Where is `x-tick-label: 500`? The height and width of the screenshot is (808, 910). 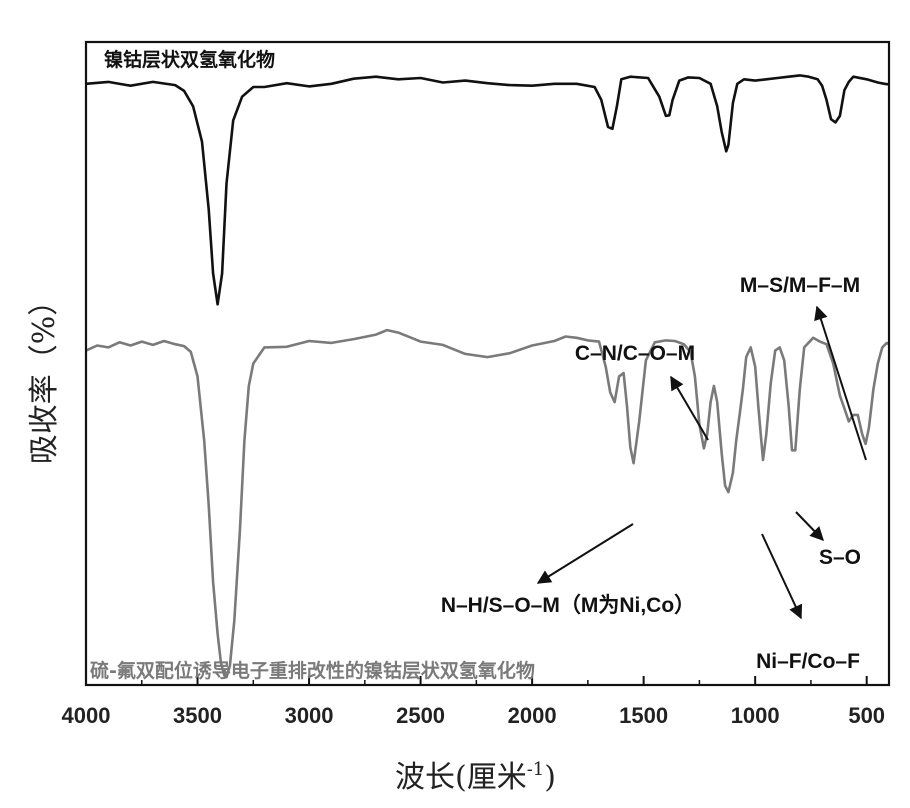
x-tick-label: 500 is located at coordinates (866, 715).